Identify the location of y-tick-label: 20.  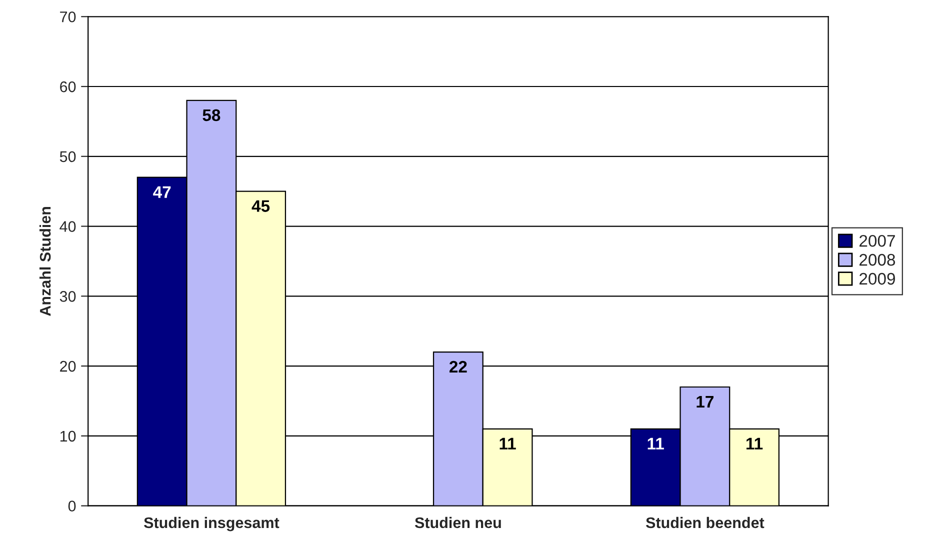
(68, 366).